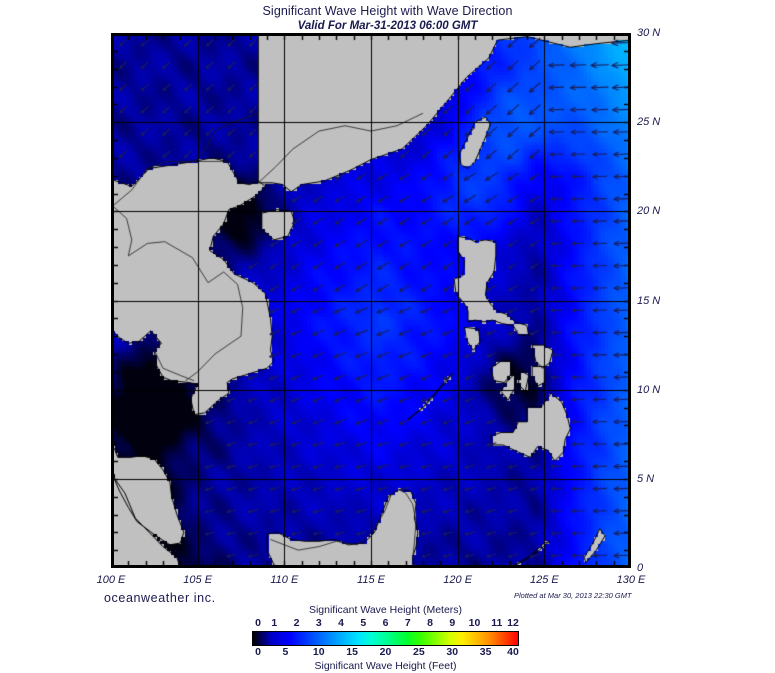  Describe the element at coordinates (419, 652) in the screenshot. I see `legend-tick: 25` at that location.